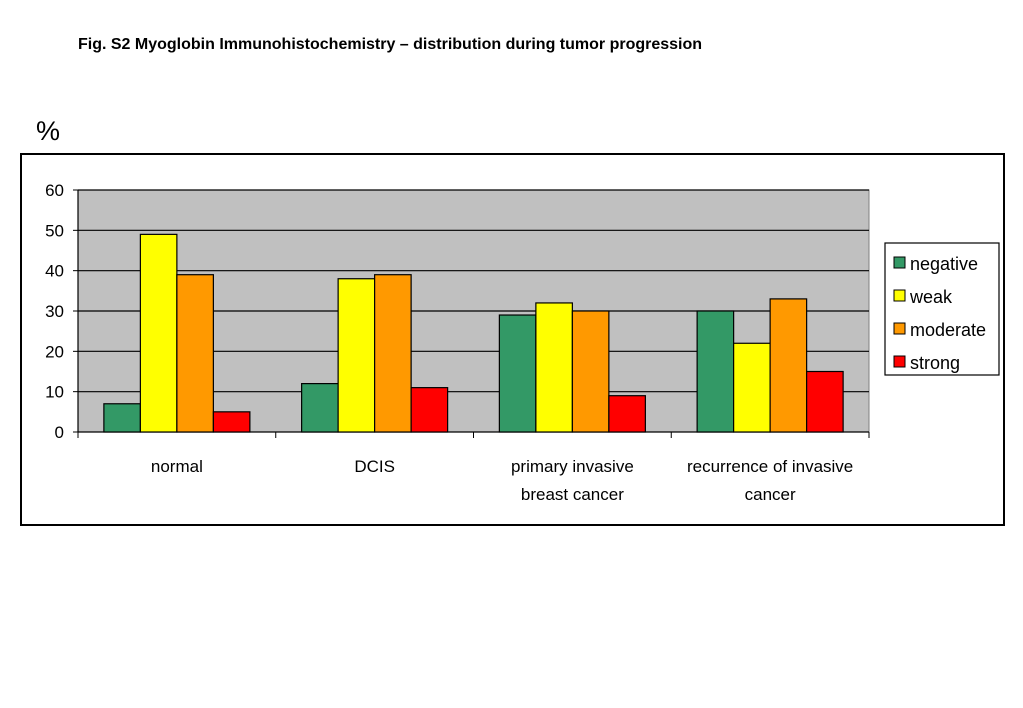 This screenshot has width=1023, height=708. I want to click on y-unit-label: %, so click(48, 131).